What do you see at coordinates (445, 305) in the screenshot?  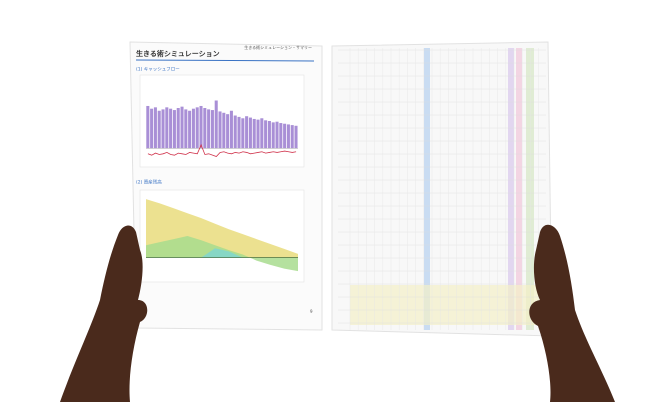 I see `table-footer` at bounding box center [445, 305].